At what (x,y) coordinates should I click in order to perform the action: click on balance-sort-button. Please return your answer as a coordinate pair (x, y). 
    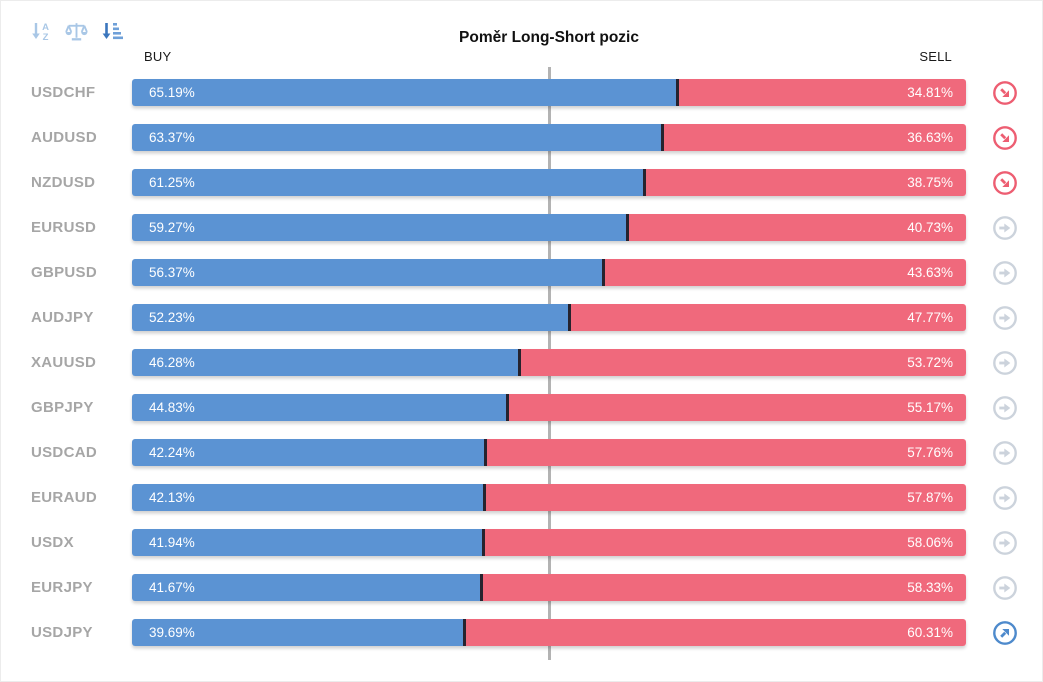
    Looking at the image, I should click on (76, 31).